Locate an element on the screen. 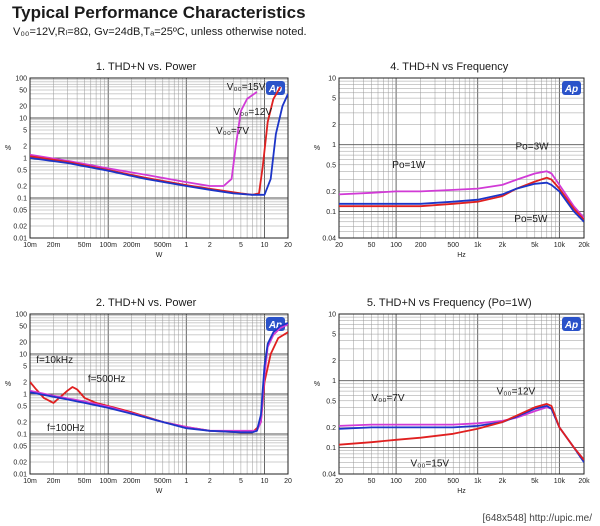 The image size is (600, 526). annotation-label: Po=5W is located at coordinates (531, 219).